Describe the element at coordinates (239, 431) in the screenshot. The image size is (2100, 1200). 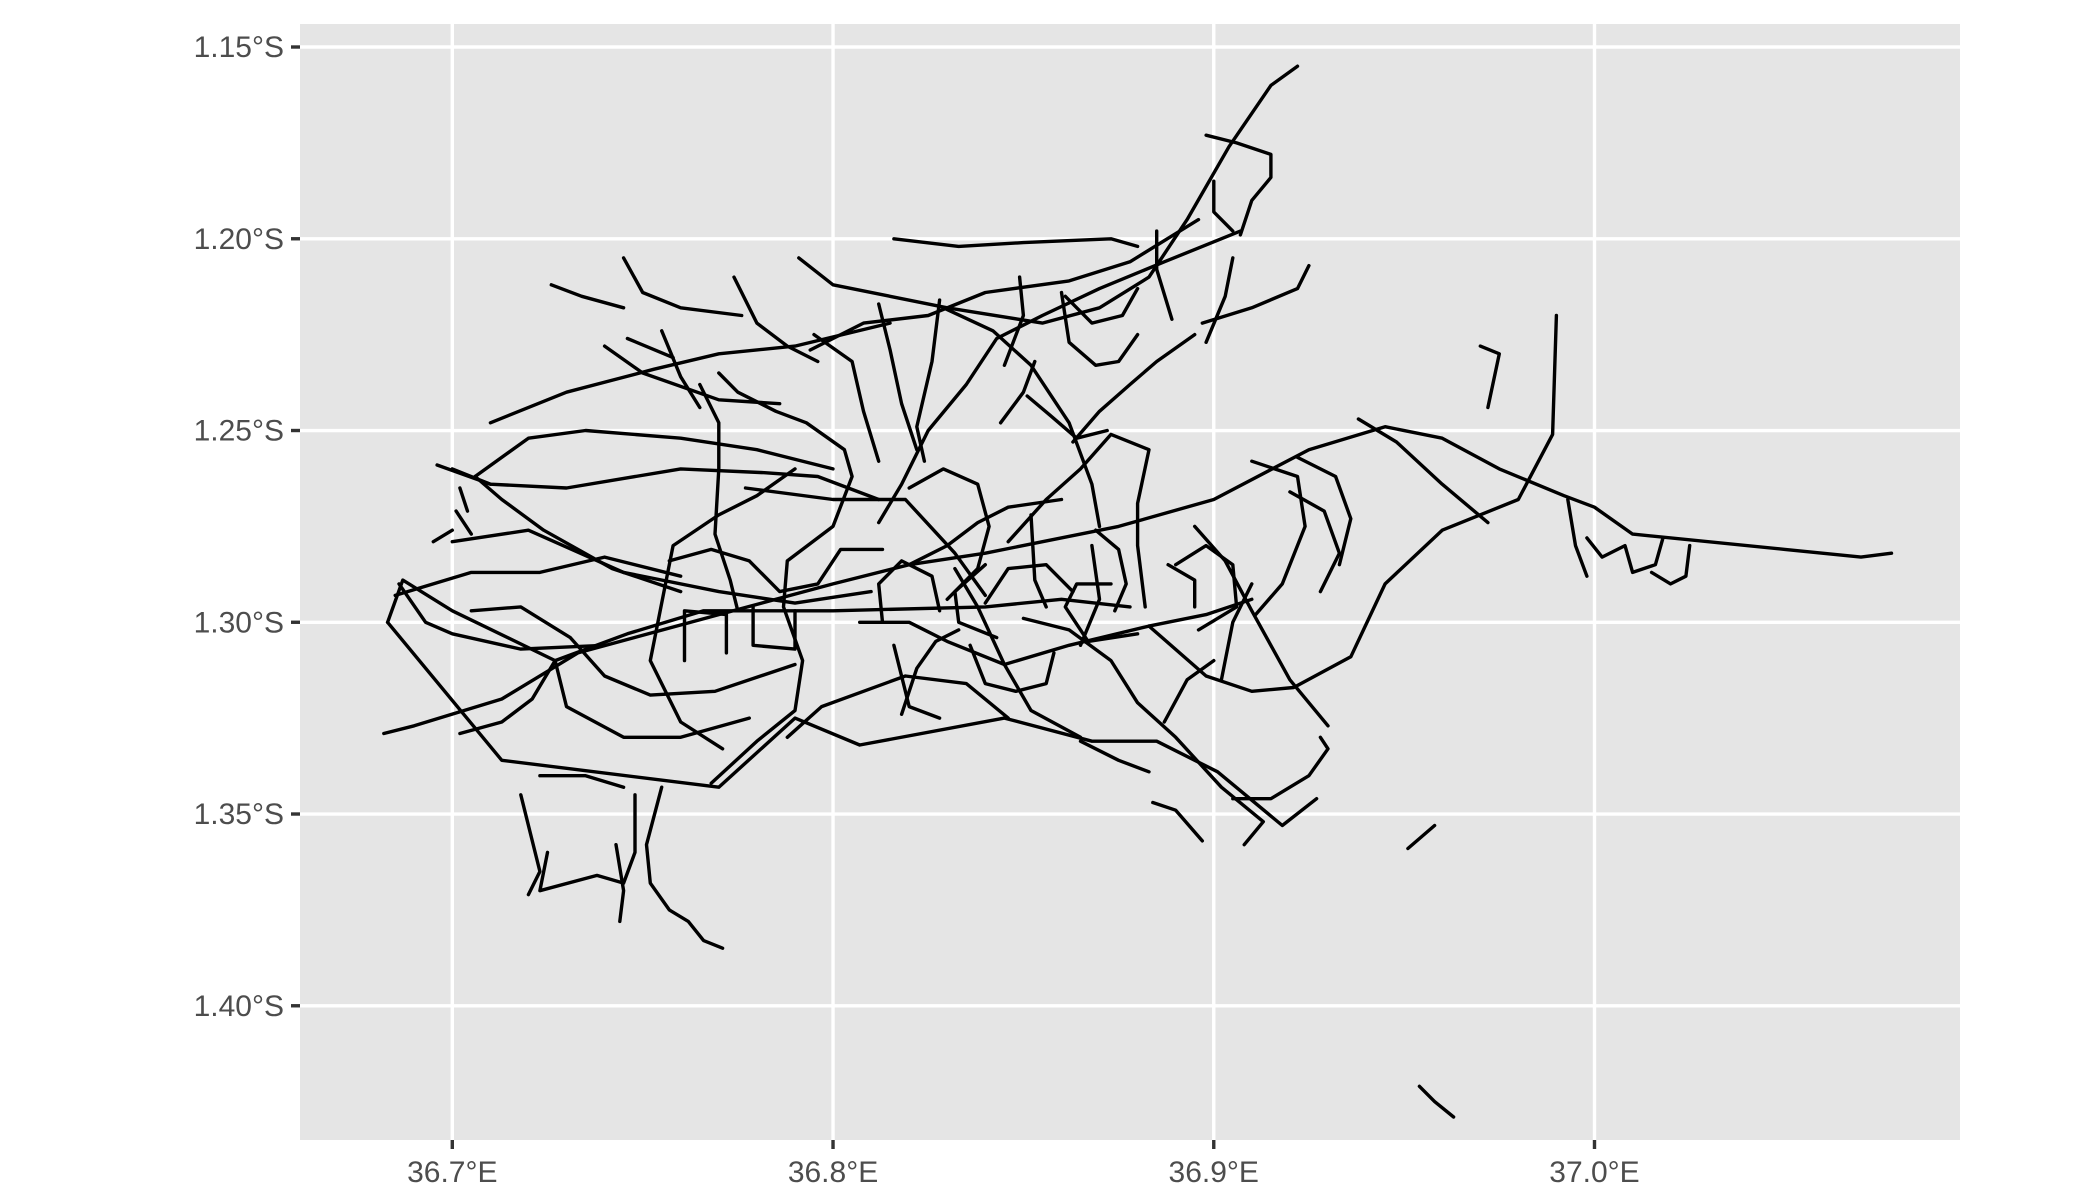
I see `y-tick-label: 1.25°S` at that location.